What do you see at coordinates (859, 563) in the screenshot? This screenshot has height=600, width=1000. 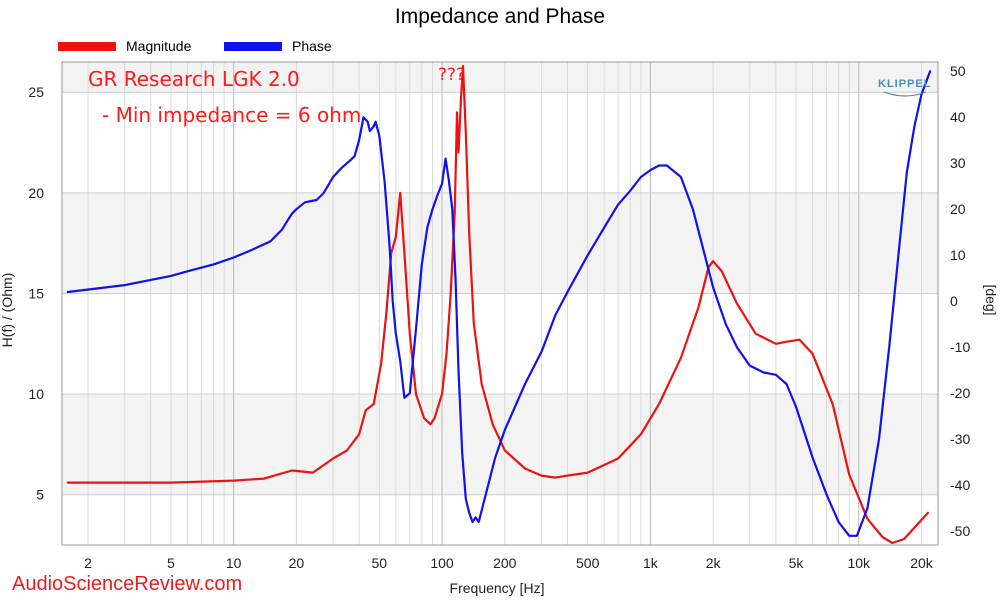 I see `x-tick-label: 10k` at bounding box center [859, 563].